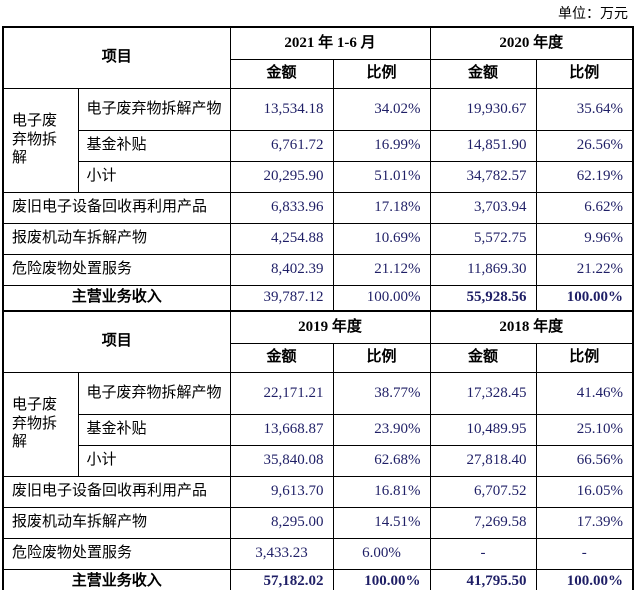 Image resolution: width=634 pixels, height=590 pixels. Describe the element at coordinates (584, 176) in the screenshot. I see `ratio-cell: 62.19%` at that location.